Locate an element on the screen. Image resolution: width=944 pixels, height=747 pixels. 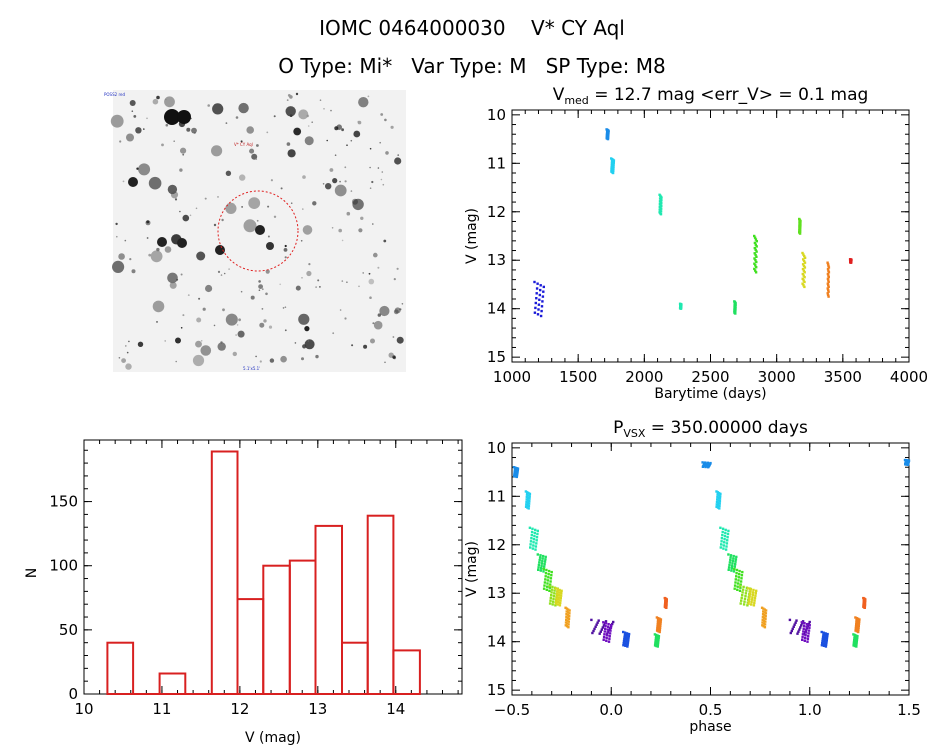
panel-title: PVSX = 350.00000 days is located at coordinates (710, 429).